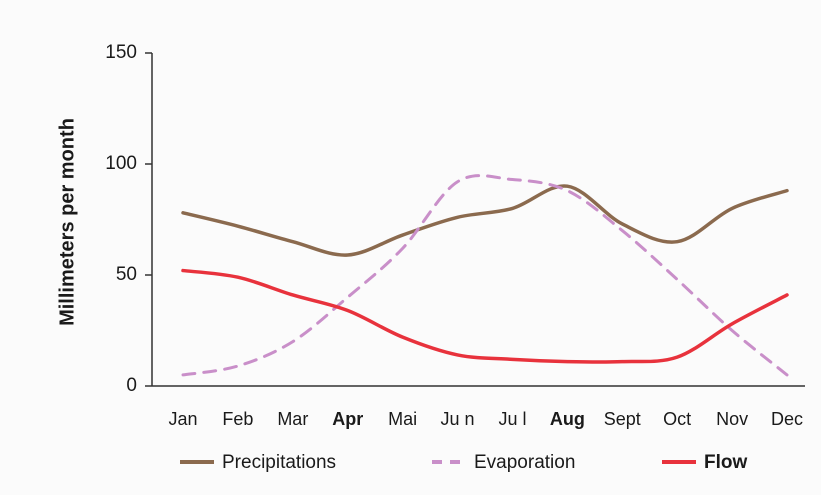 Image resolution: width=821 pixels, height=495 pixels. I want to click on x-tick-label: Apr, so click(347, 419).